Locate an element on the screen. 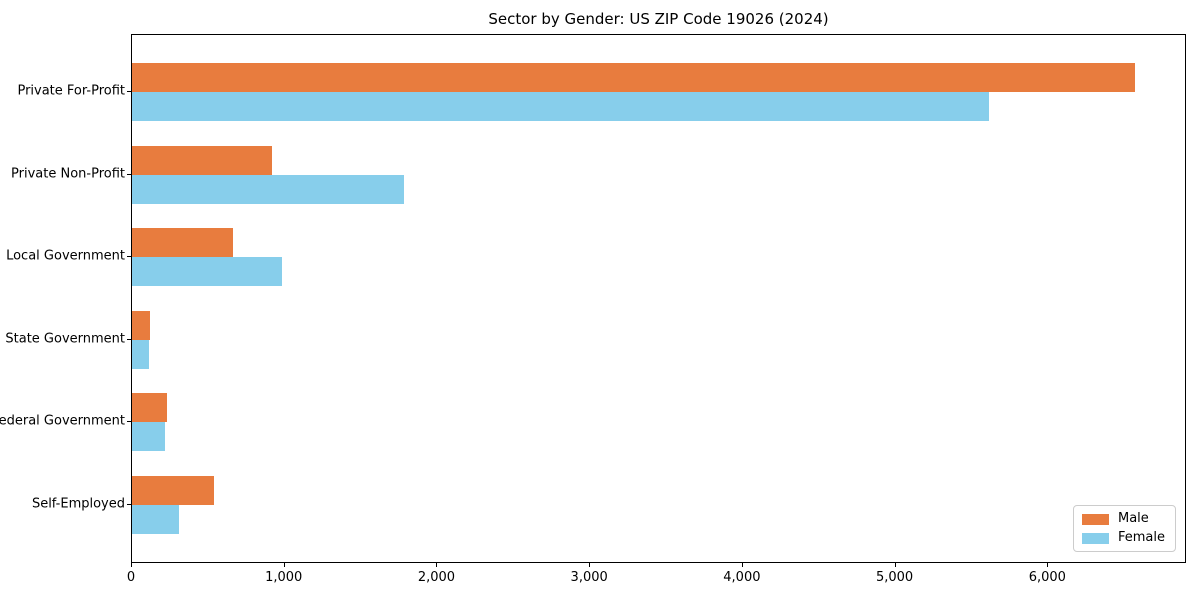  bar-female-private-non-profit is located at coordinates (268, 189).